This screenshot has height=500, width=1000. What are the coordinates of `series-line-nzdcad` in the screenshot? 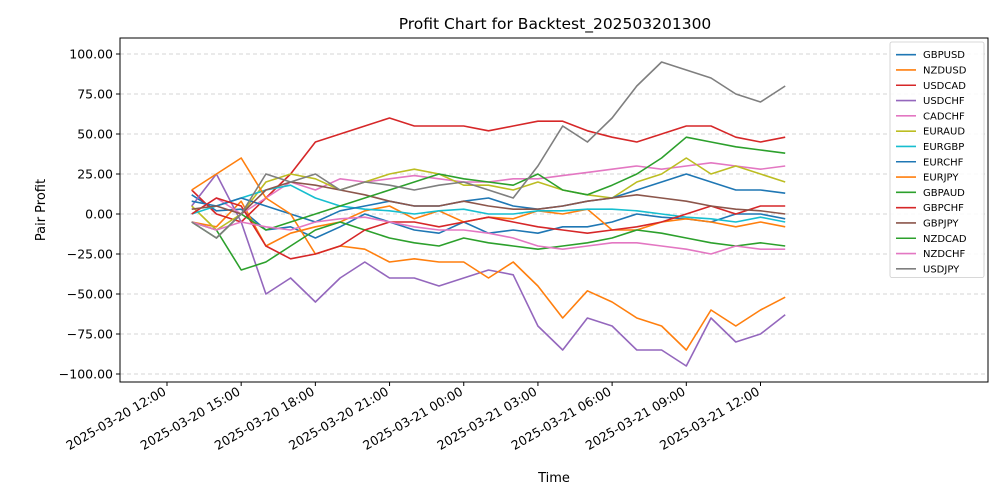 It's located at (488, 187).